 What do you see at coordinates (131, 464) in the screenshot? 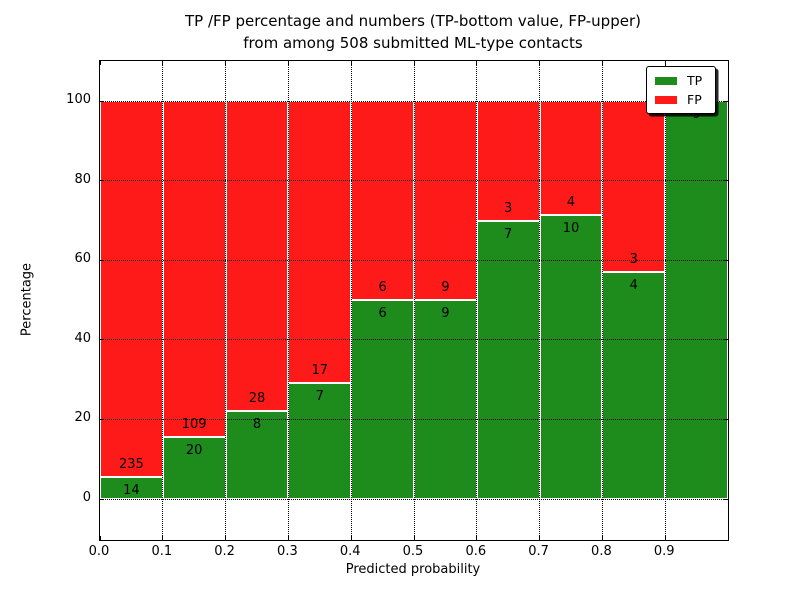
I see `fp-count-label: 235` at bounding box center [131, 464].